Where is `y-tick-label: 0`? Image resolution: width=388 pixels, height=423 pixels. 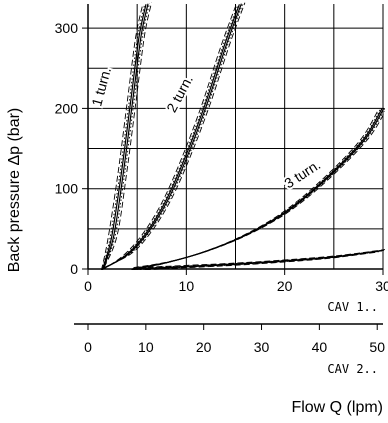
y-tick-label: 0 is located at coordinates (74, 269).